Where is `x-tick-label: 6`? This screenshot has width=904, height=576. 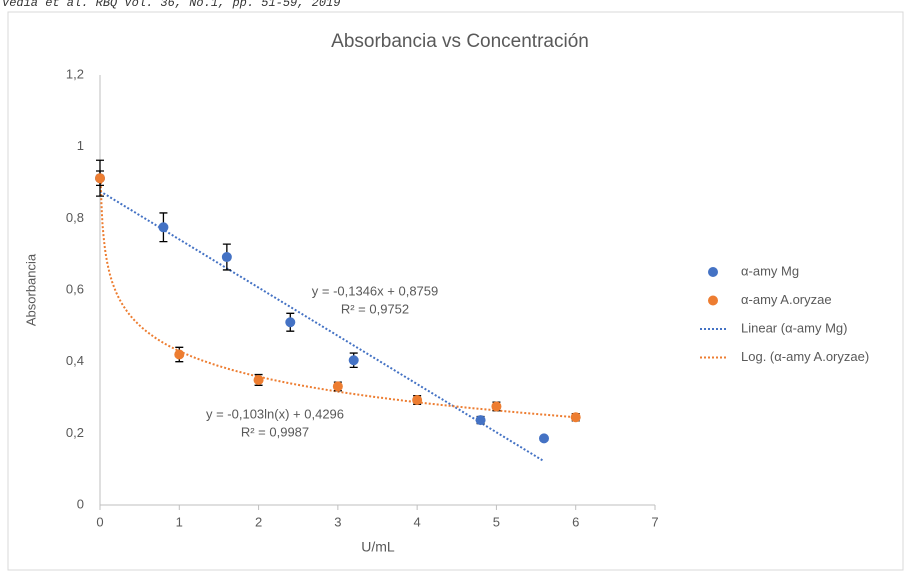
x-tick-label: 6 is located at coordinates (575, 521).